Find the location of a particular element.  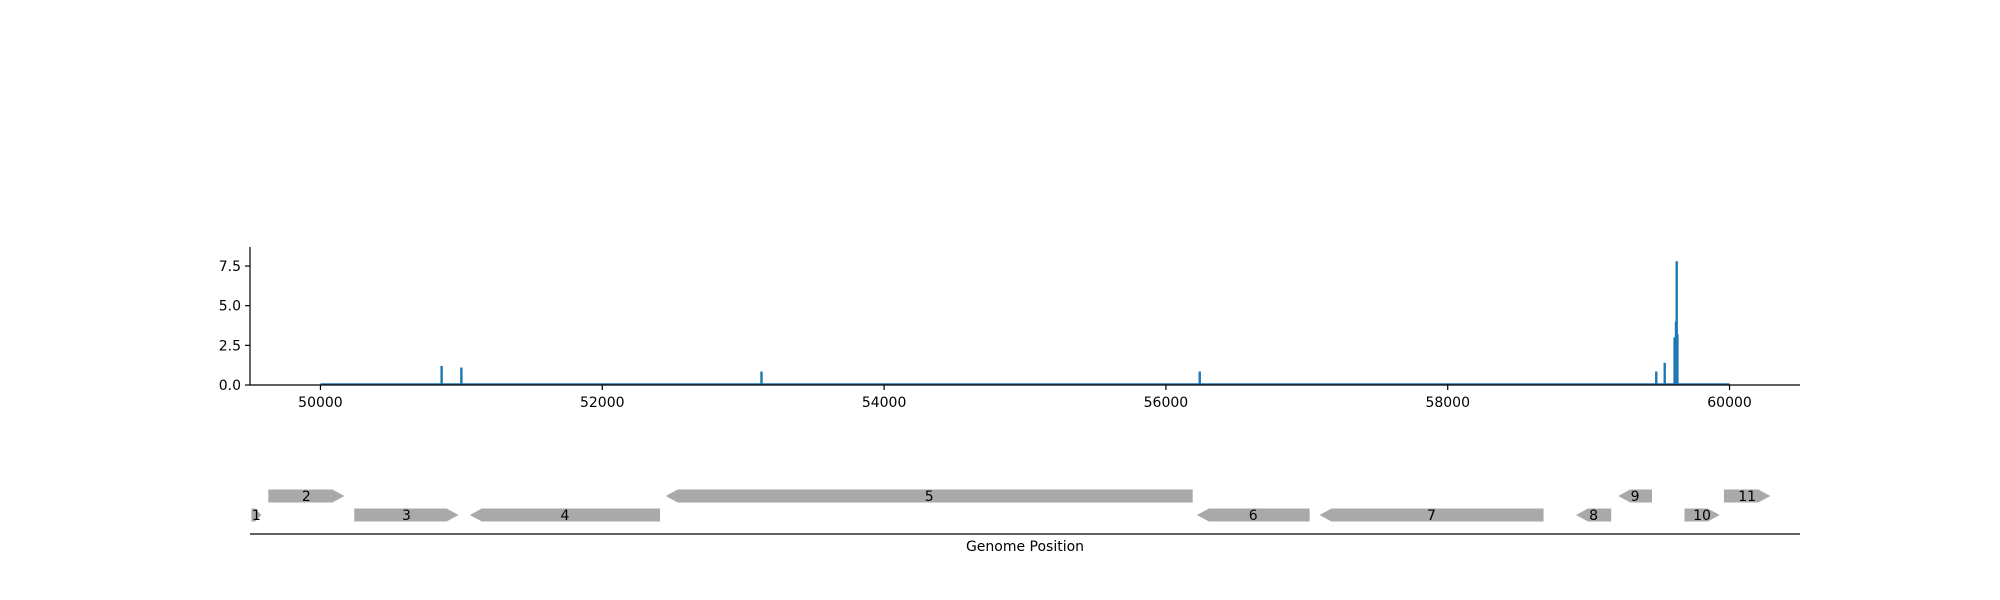

x-tick-label: 56000 is located at coordinates (1166, 403).